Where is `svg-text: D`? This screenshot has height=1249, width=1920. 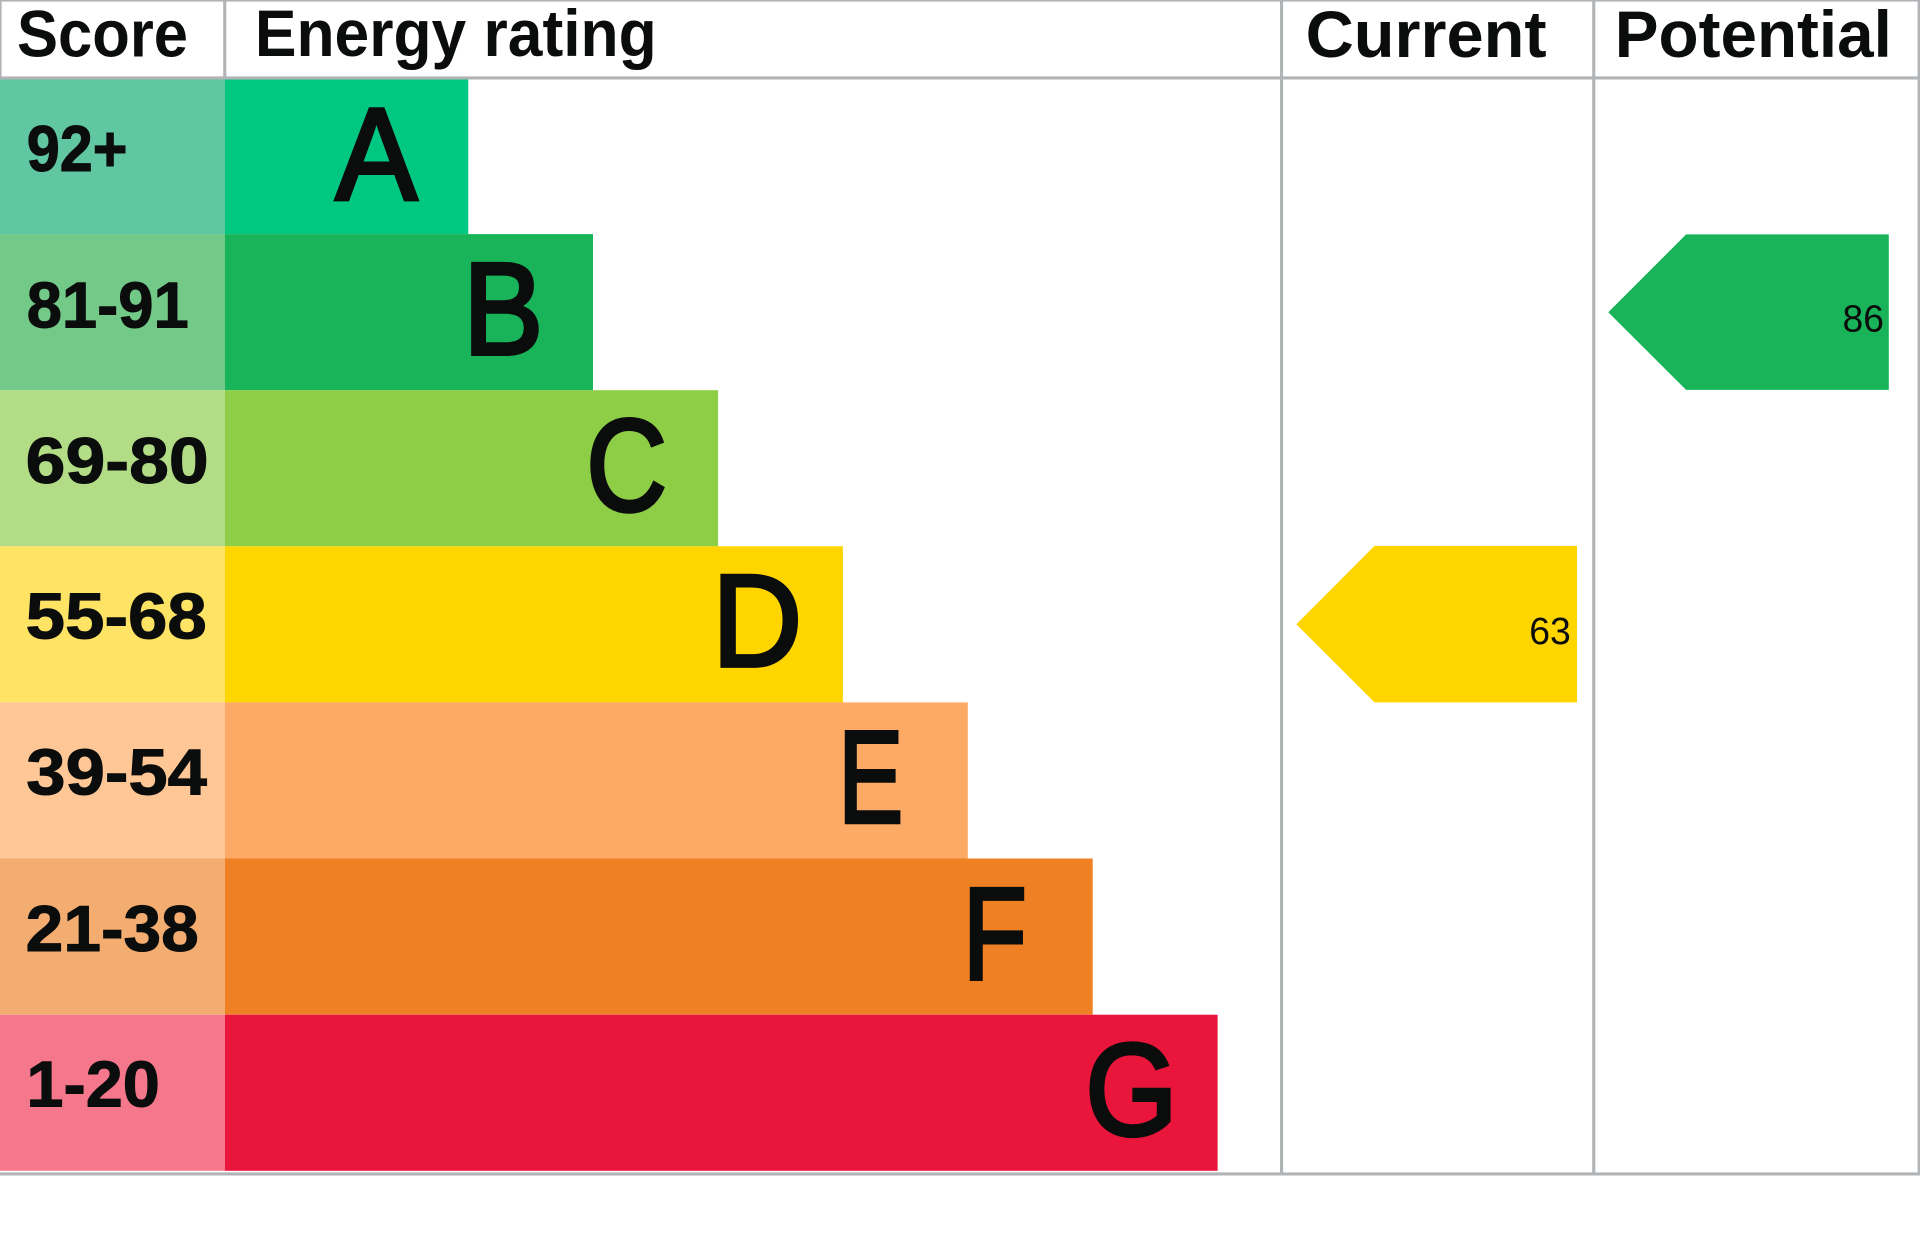
svg-text: D is located at coordinates (757, 620).